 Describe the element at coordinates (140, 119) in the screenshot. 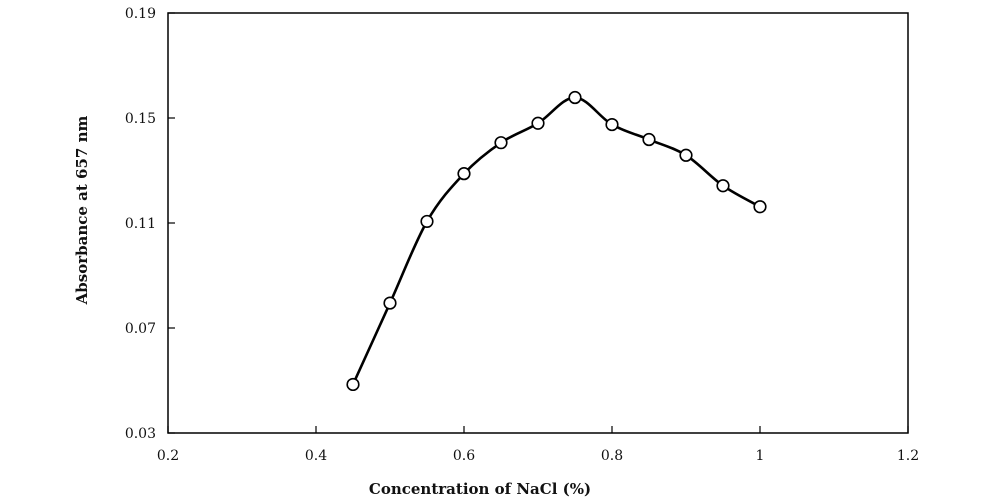

I see `y-tick-label: 0.15` at that location.